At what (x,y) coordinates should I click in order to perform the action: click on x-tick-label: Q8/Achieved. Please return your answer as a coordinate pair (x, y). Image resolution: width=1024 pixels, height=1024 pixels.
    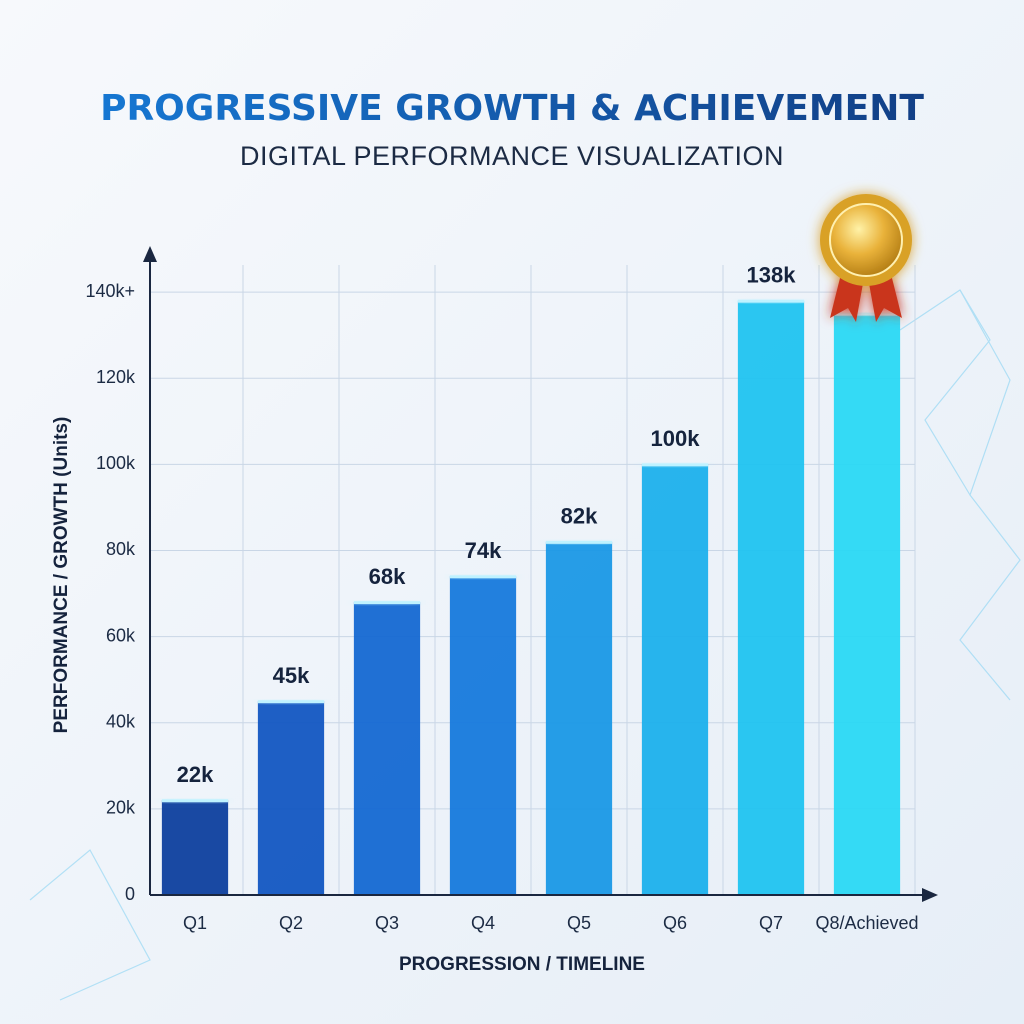
    Looking at the image, I should click on (866, 923).